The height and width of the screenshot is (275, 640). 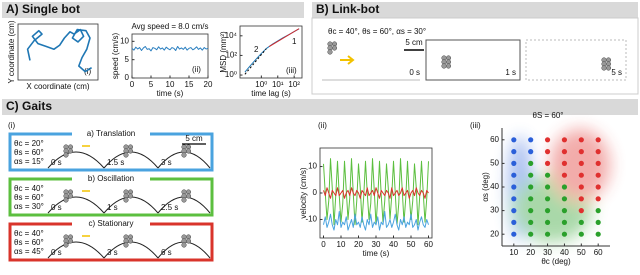 What do you see at coordinates (494, 186) in the screenshot?
I see `y-tick-label: 40` at bounding box center [494, 186].